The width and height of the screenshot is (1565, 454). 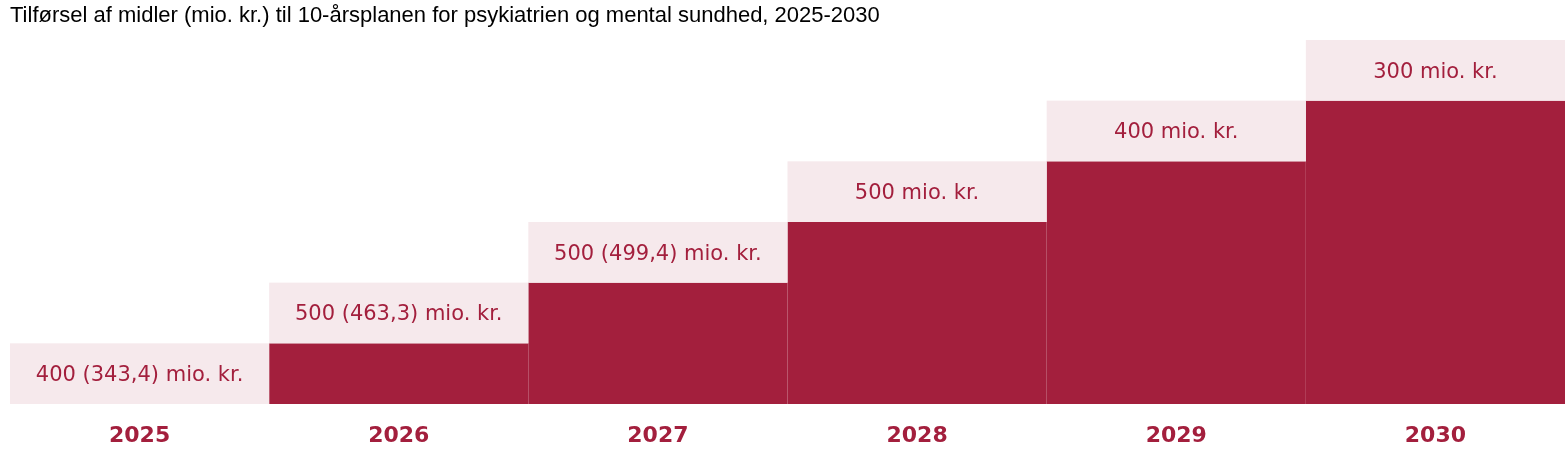 I want to click on x-tick-label: 2026, so click(x=399, y=434).